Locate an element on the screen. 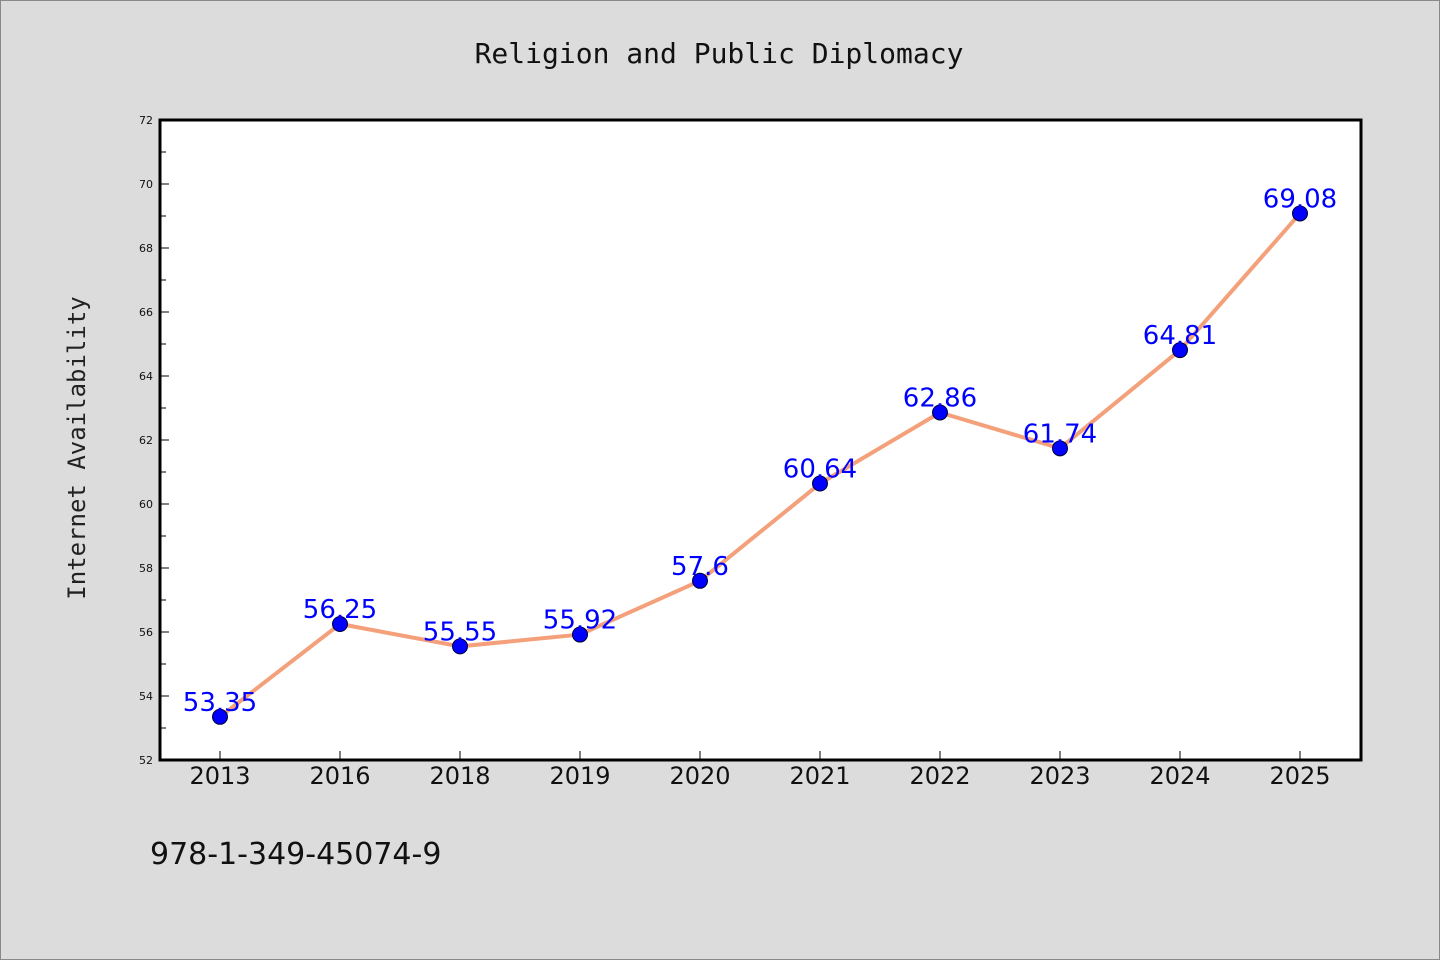 This screenshot has width=1440, height=960. x-tick-label: 2023 is located at coordinates (1059, 776).